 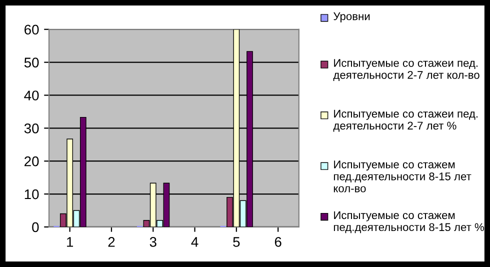 I want to click on y-tick-label: 30, so click(x=31, y=128).